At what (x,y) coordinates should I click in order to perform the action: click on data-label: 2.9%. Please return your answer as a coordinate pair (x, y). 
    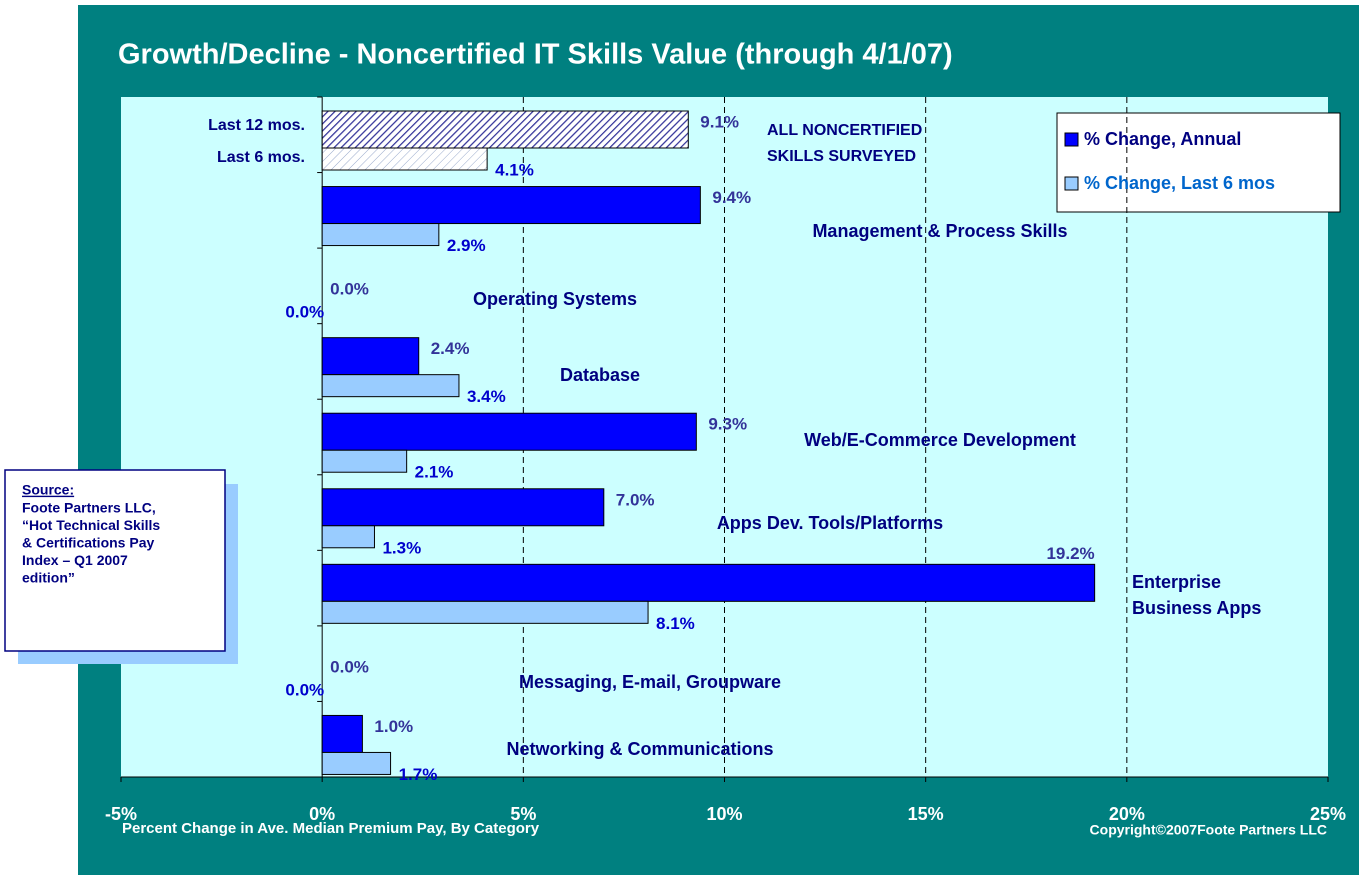
    Looking at the image, I should click on (466, 245).